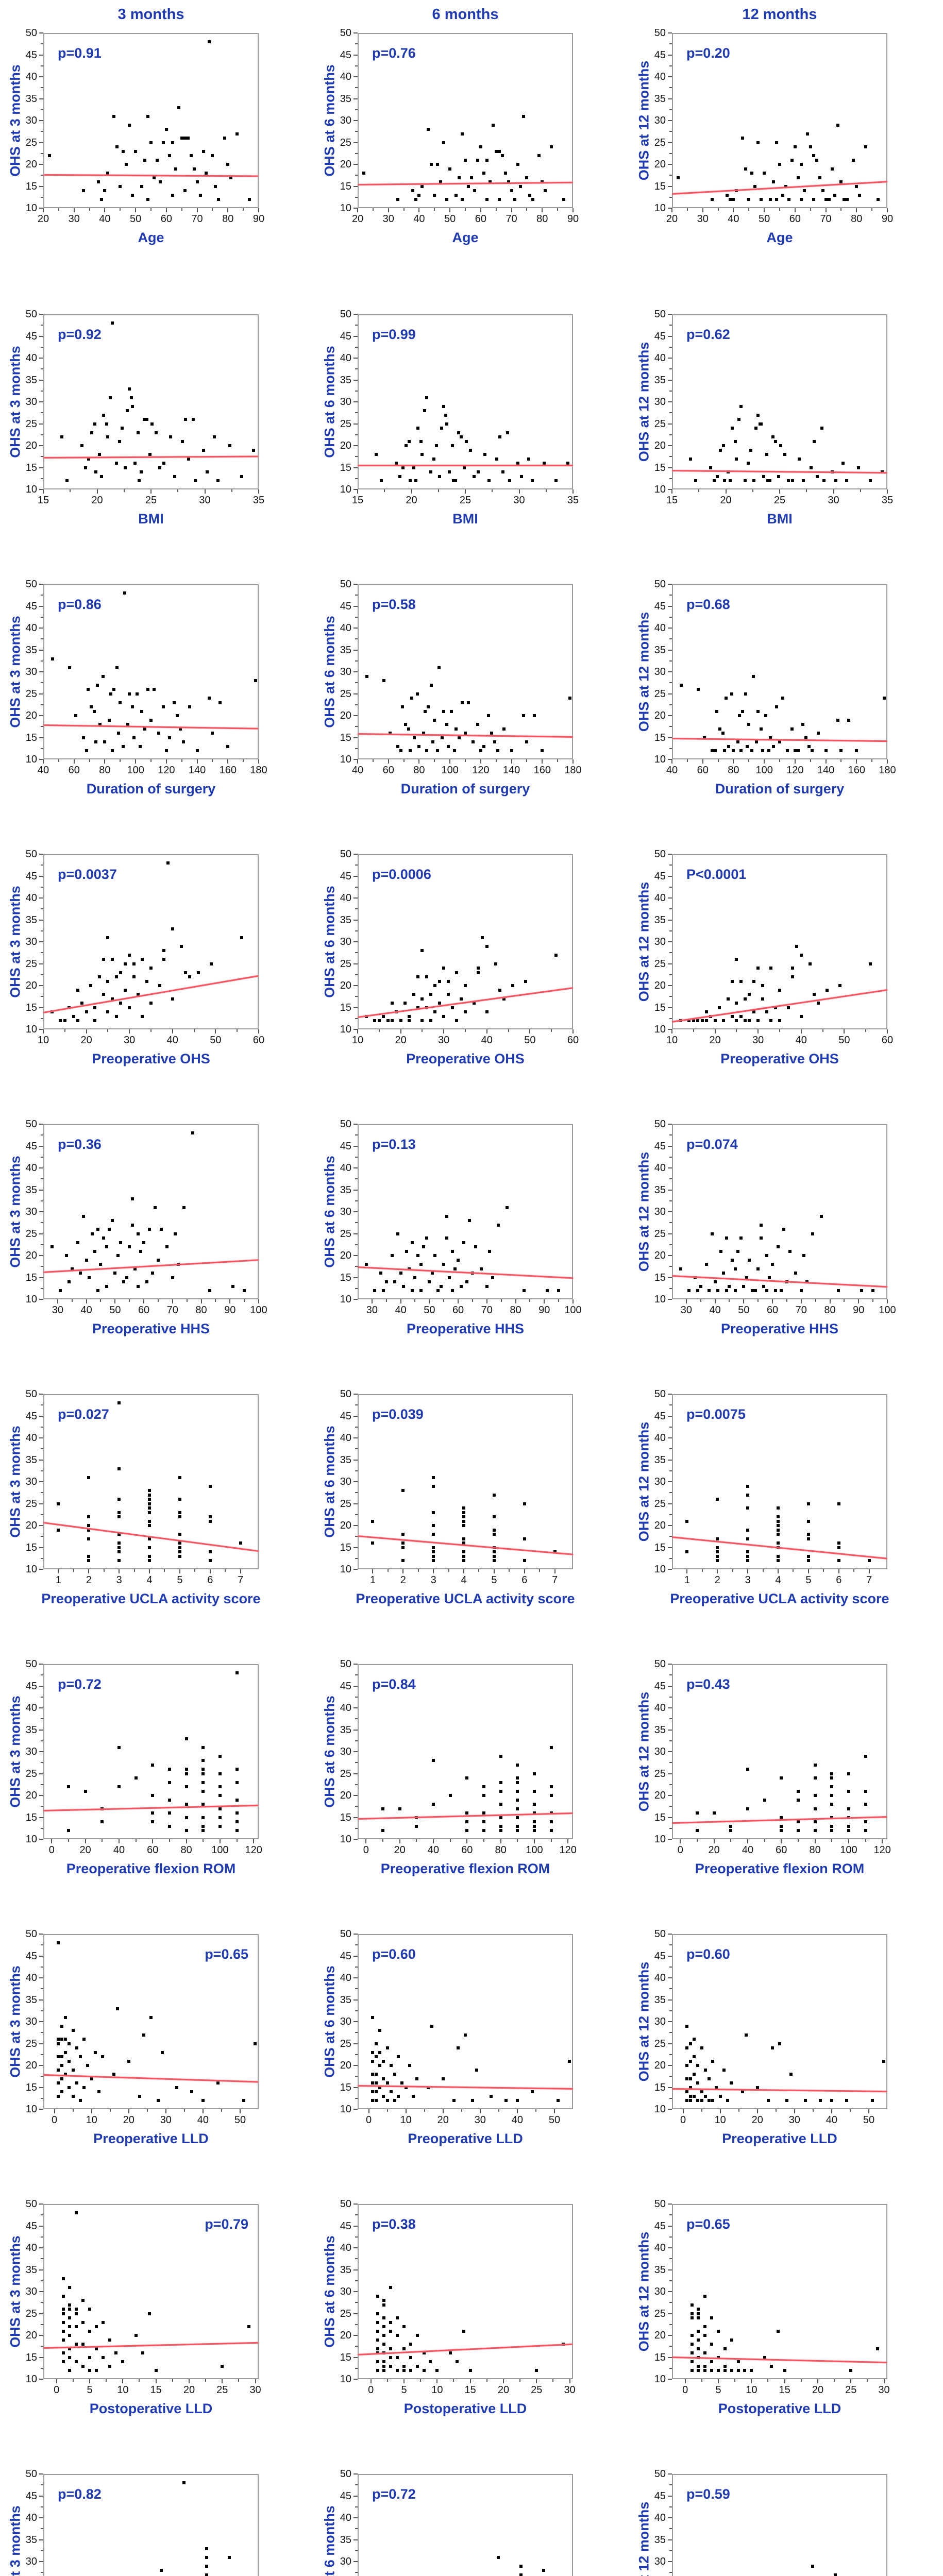 This screenshot has width=943, height=2576. Describe the element at coordinates (31, 715) in the screenshot. I see `y-tick-label: 20` at that location.